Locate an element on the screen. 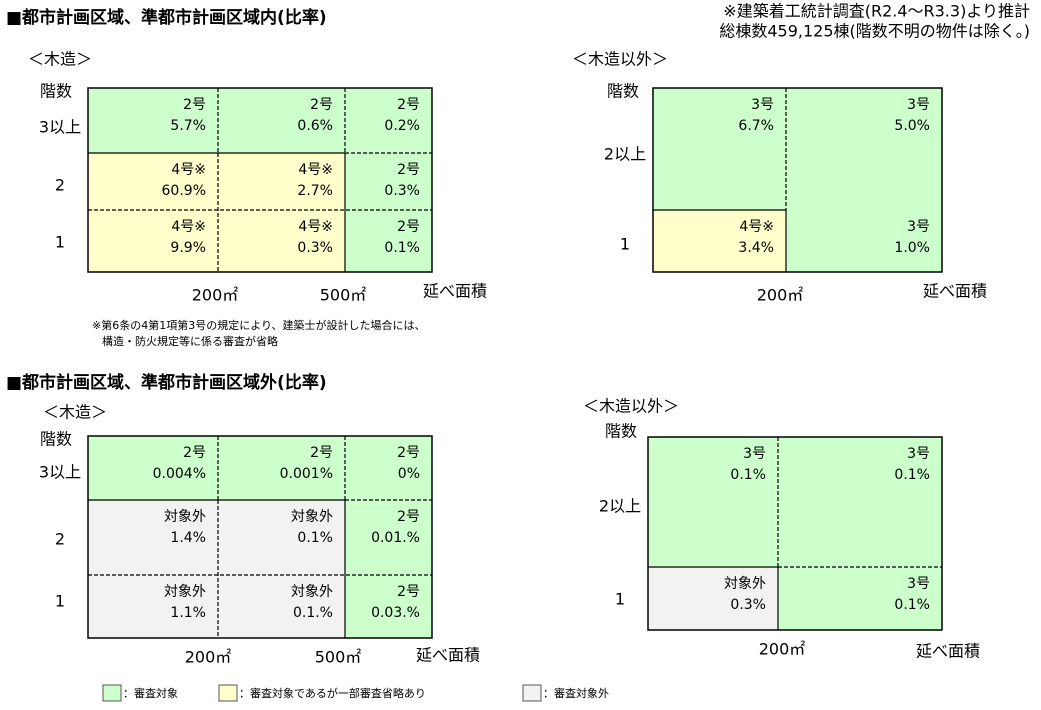  cell-ratio: 5.7% is located at coordinates (188, 126).